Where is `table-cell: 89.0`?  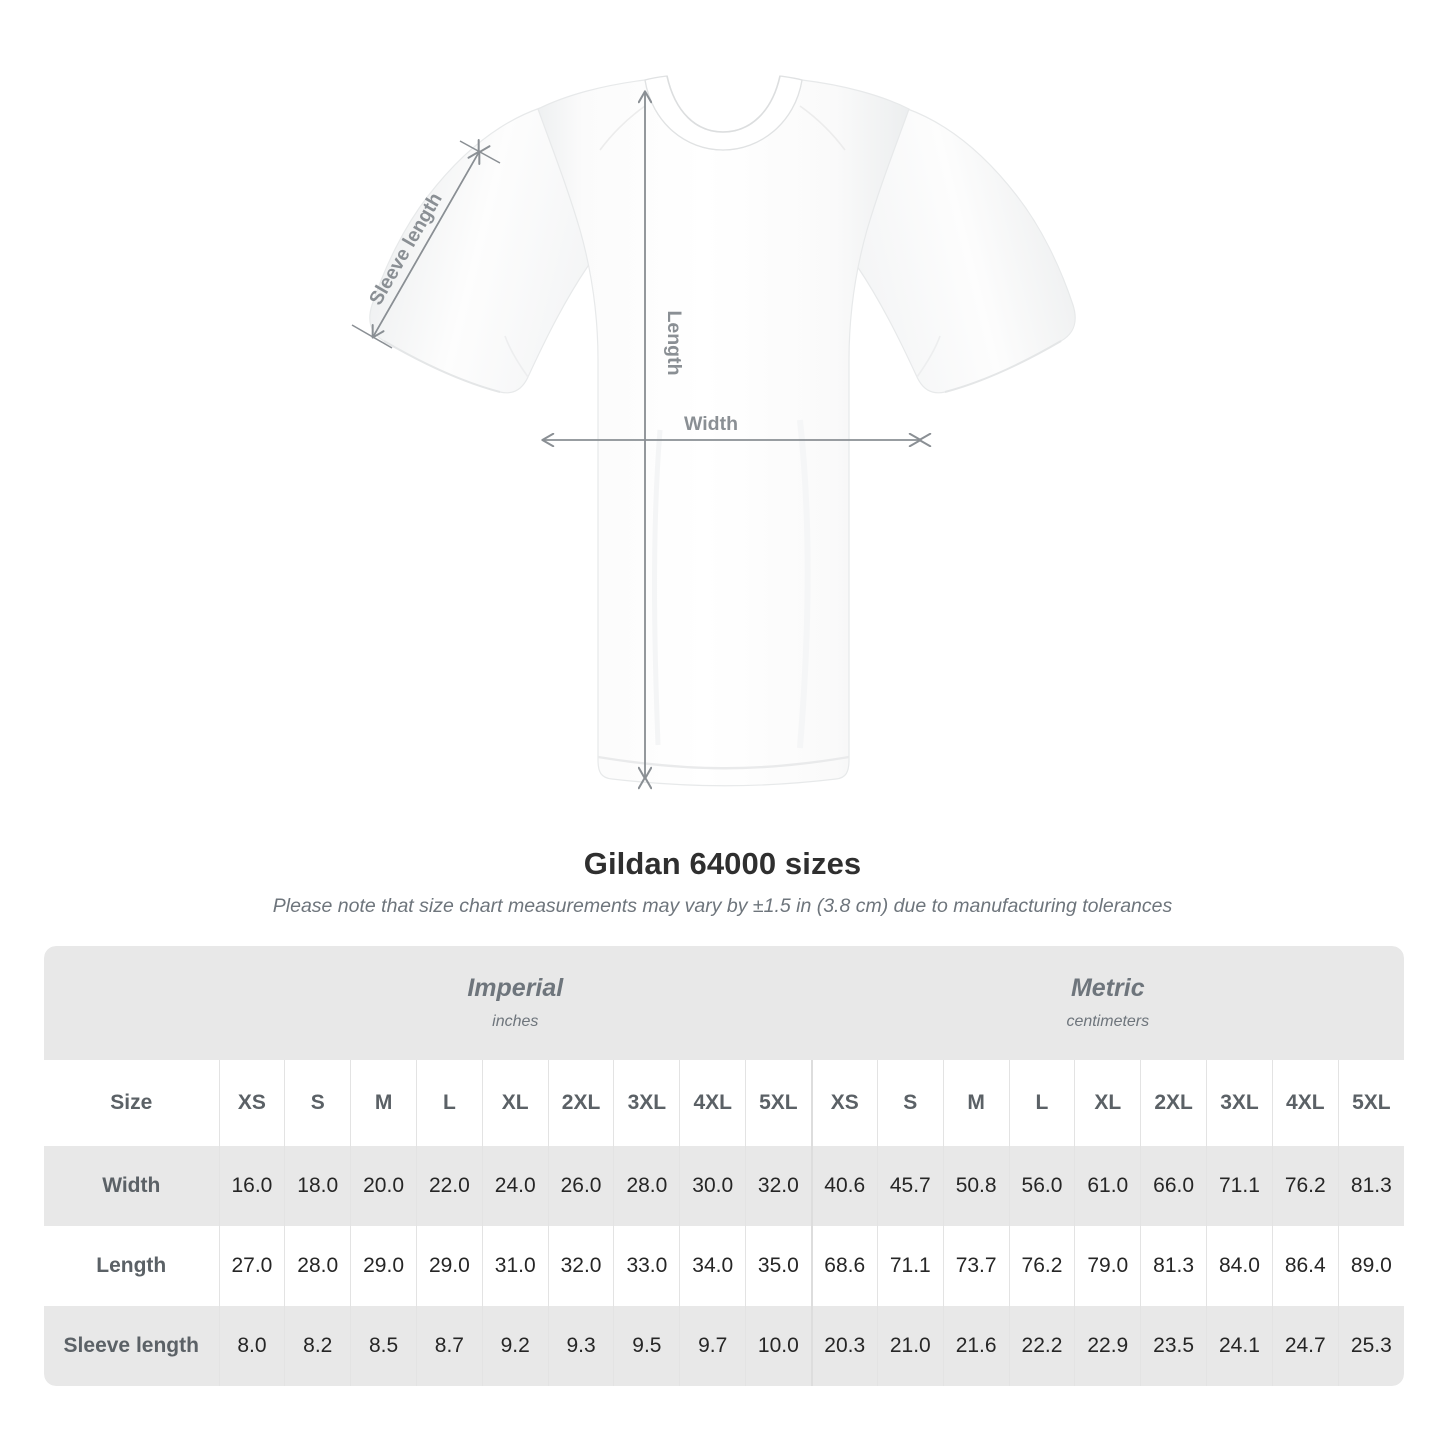 table-cell: 89.0 is located at coordinates (1371, 1266).